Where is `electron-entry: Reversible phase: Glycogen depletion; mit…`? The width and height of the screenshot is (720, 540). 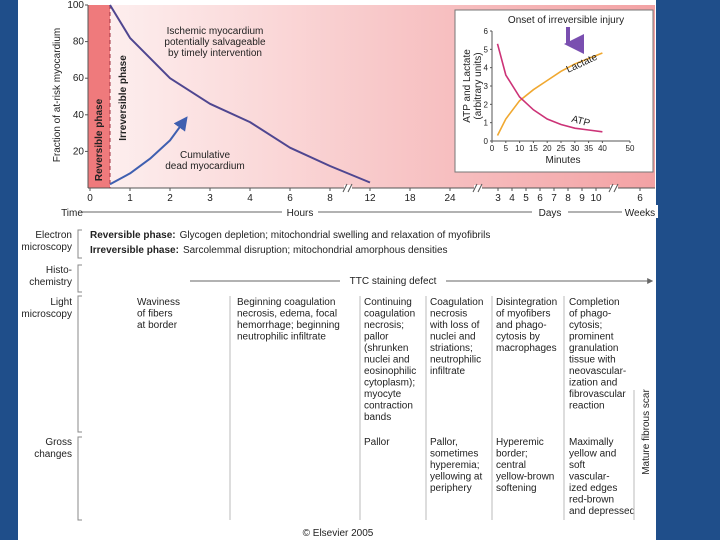
electron-entry: Reversible phase: Glycogen depletion; mit… is located at coordinates (290, 235).